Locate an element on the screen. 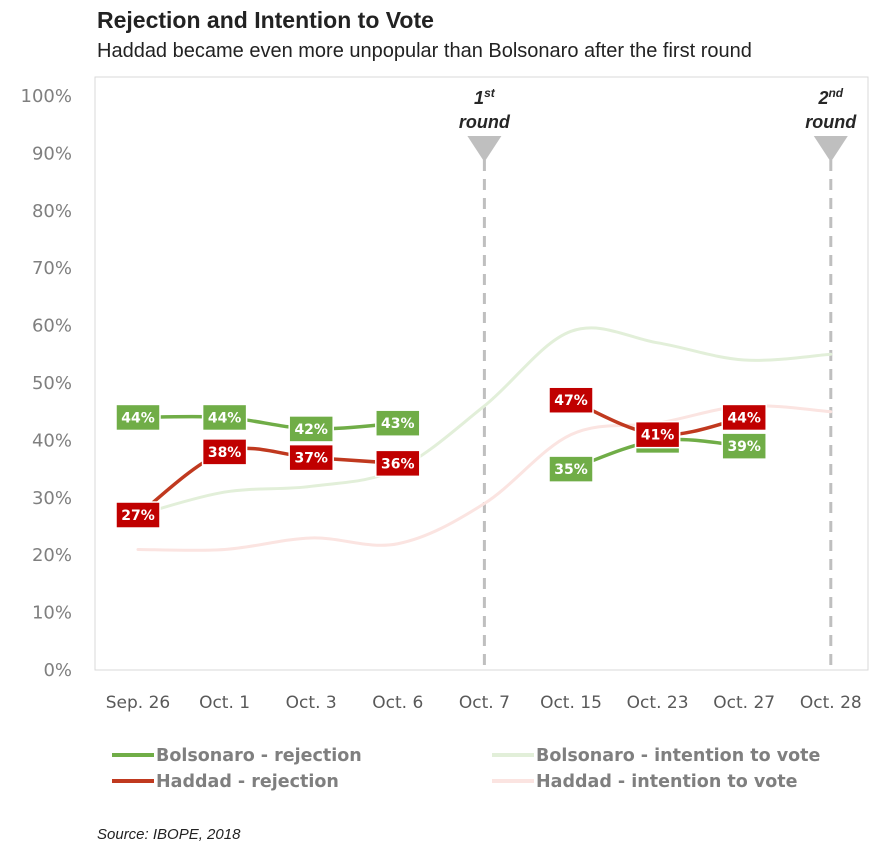  x-tick-label: Oct. 7 is located at coordinates (484, 703).